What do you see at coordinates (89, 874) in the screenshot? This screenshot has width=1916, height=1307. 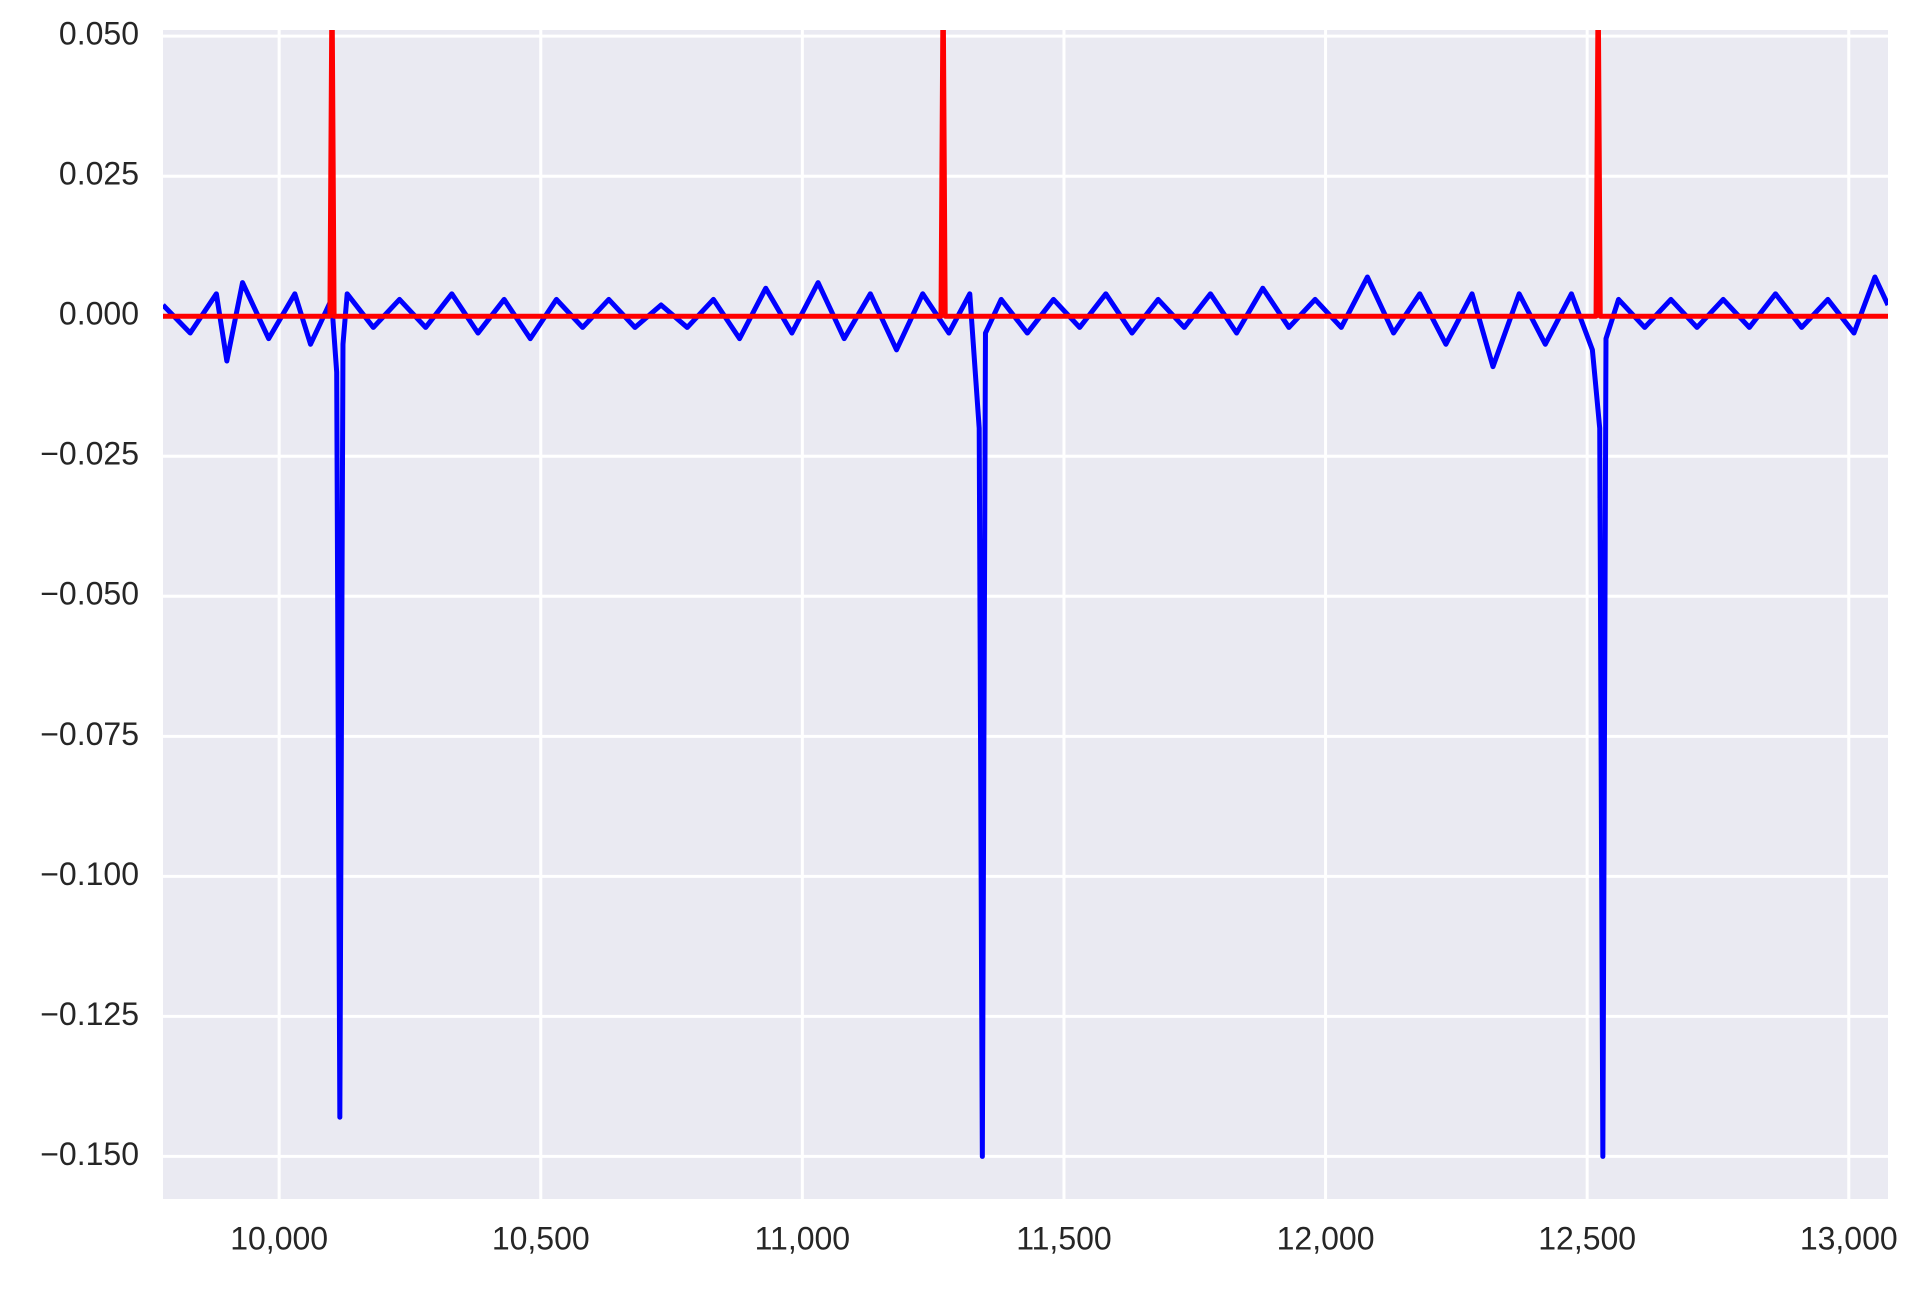 I see `y-tick-label: −0.100` at bounding box center [89, 874].